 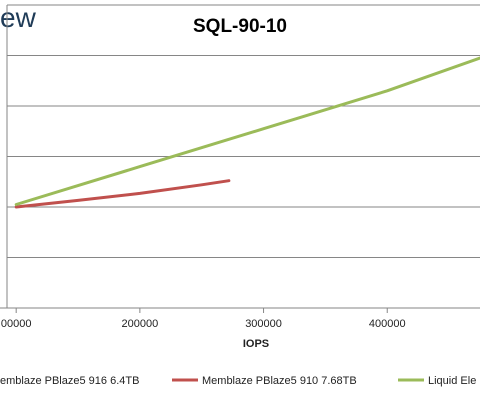 I want to click on x-tick-label-3: 400000, so click(x=387, y=324).